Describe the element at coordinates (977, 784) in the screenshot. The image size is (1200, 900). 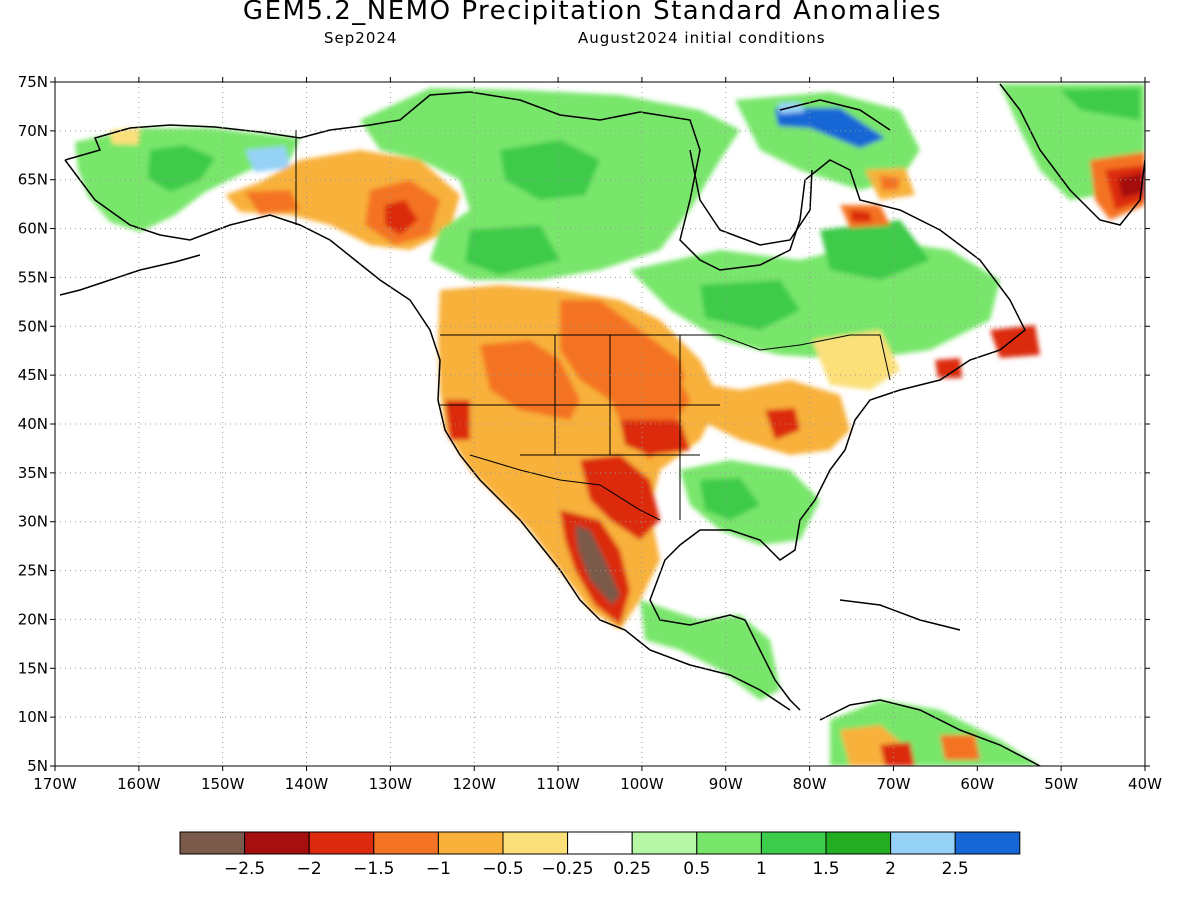
I see `lon-tick-label: 60W` at that location.